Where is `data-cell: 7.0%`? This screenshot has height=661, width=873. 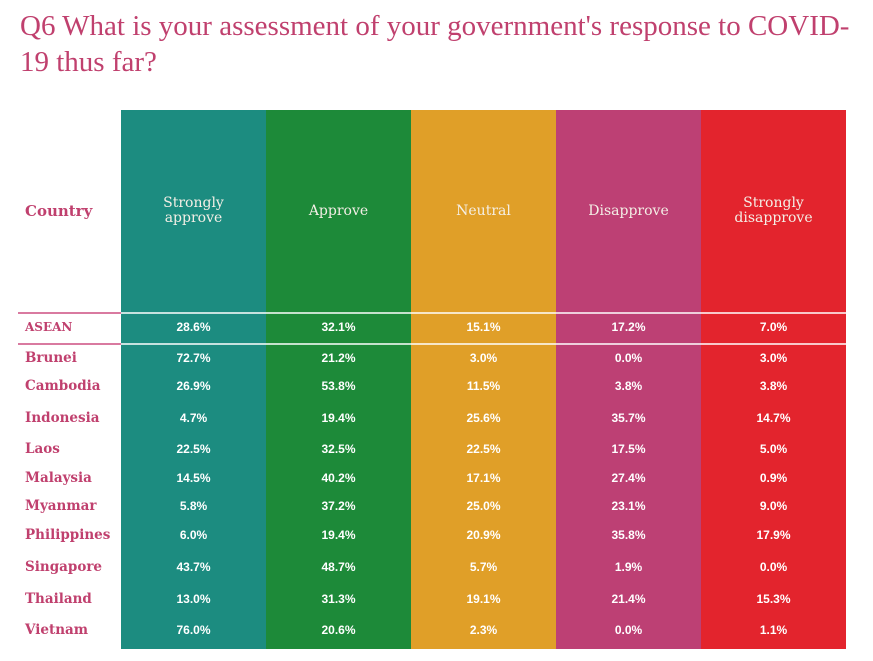 data-cell: 7.0% is located at coordinates (773, 327).